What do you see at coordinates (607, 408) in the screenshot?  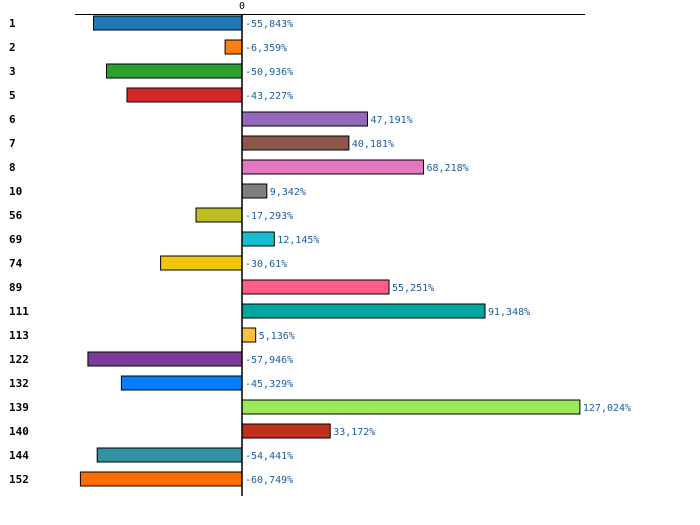 I see `value-label-139: 127,024%` at bounding box center [607, 408].